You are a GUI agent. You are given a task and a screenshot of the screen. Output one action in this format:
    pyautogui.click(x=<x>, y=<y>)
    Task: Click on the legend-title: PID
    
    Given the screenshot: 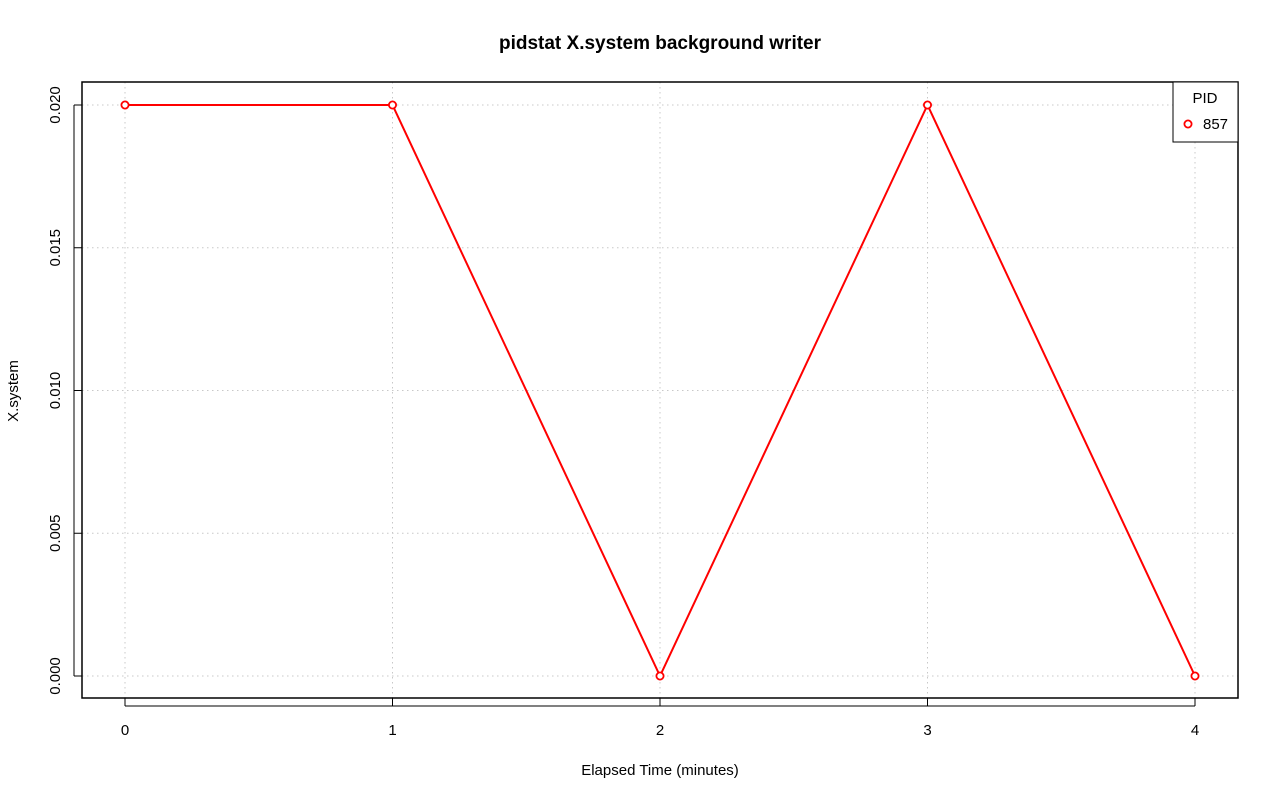 What is the action you would take?
    pyautogui.click(x=1204, y=98)
    